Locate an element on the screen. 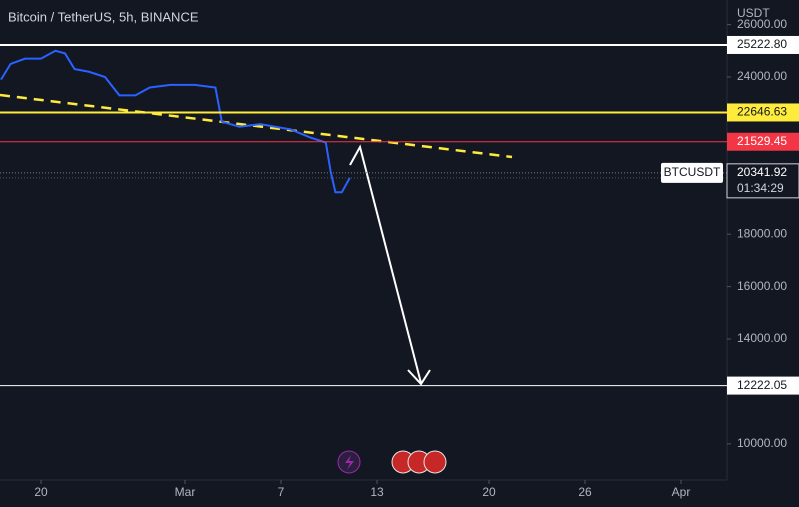 Image resolution: width=799 pixels, height=507 pixels. y-tick-label: 10000.00 is located at coordinates (762, 443).